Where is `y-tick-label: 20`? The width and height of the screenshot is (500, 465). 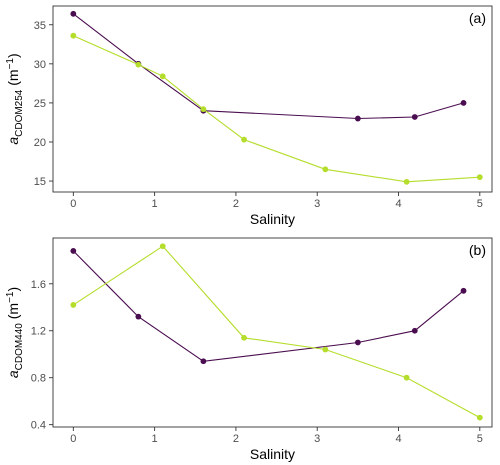
y-tick-label: 20 is located at coordinates (40, 143).